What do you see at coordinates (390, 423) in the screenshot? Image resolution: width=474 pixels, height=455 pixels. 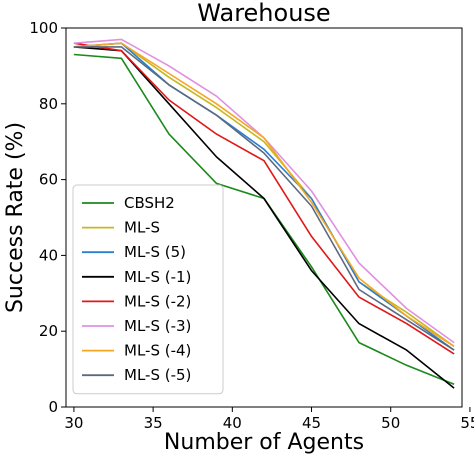 I see `x-tick-label: 50` at bounding box center [390, 423].